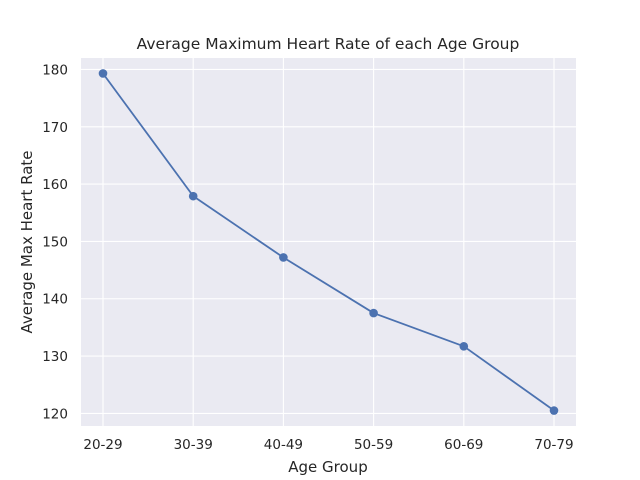  I want to click on y-tick-label: 140, so click(55, 300).